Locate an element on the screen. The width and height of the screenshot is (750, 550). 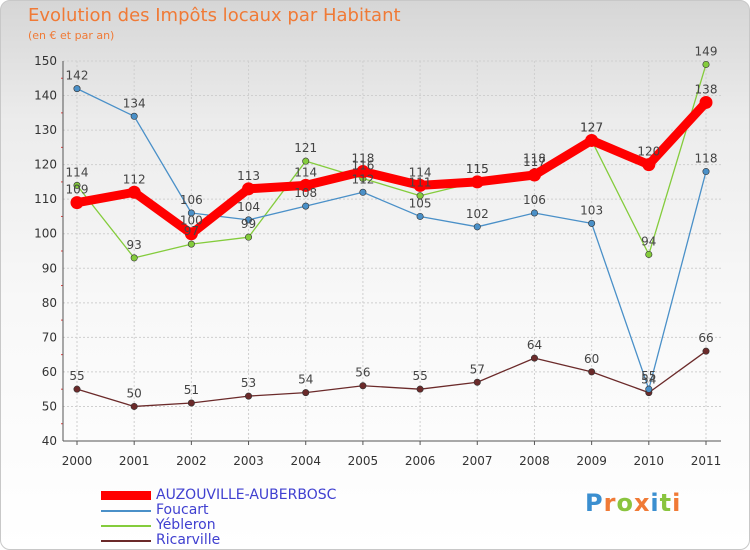
data-label: 116 is located at coordinates (362, 165).